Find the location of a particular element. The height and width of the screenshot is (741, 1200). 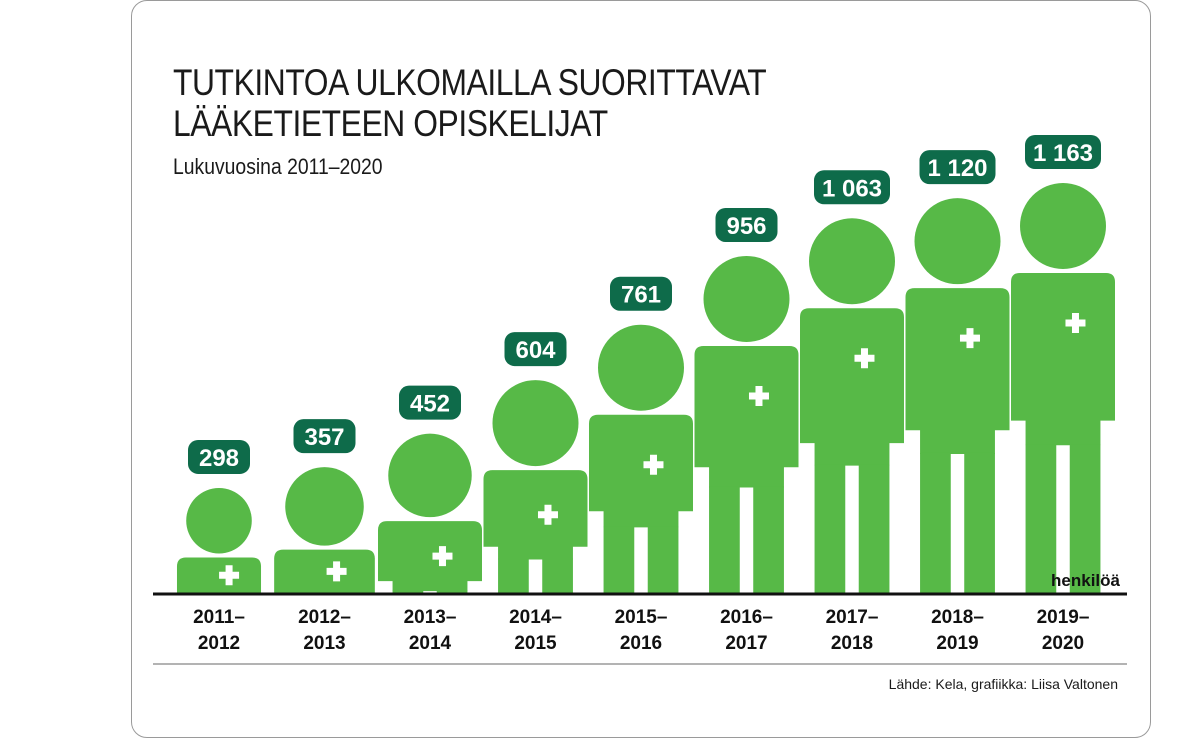

data-label: 761 is located at coordinates (641, 295).